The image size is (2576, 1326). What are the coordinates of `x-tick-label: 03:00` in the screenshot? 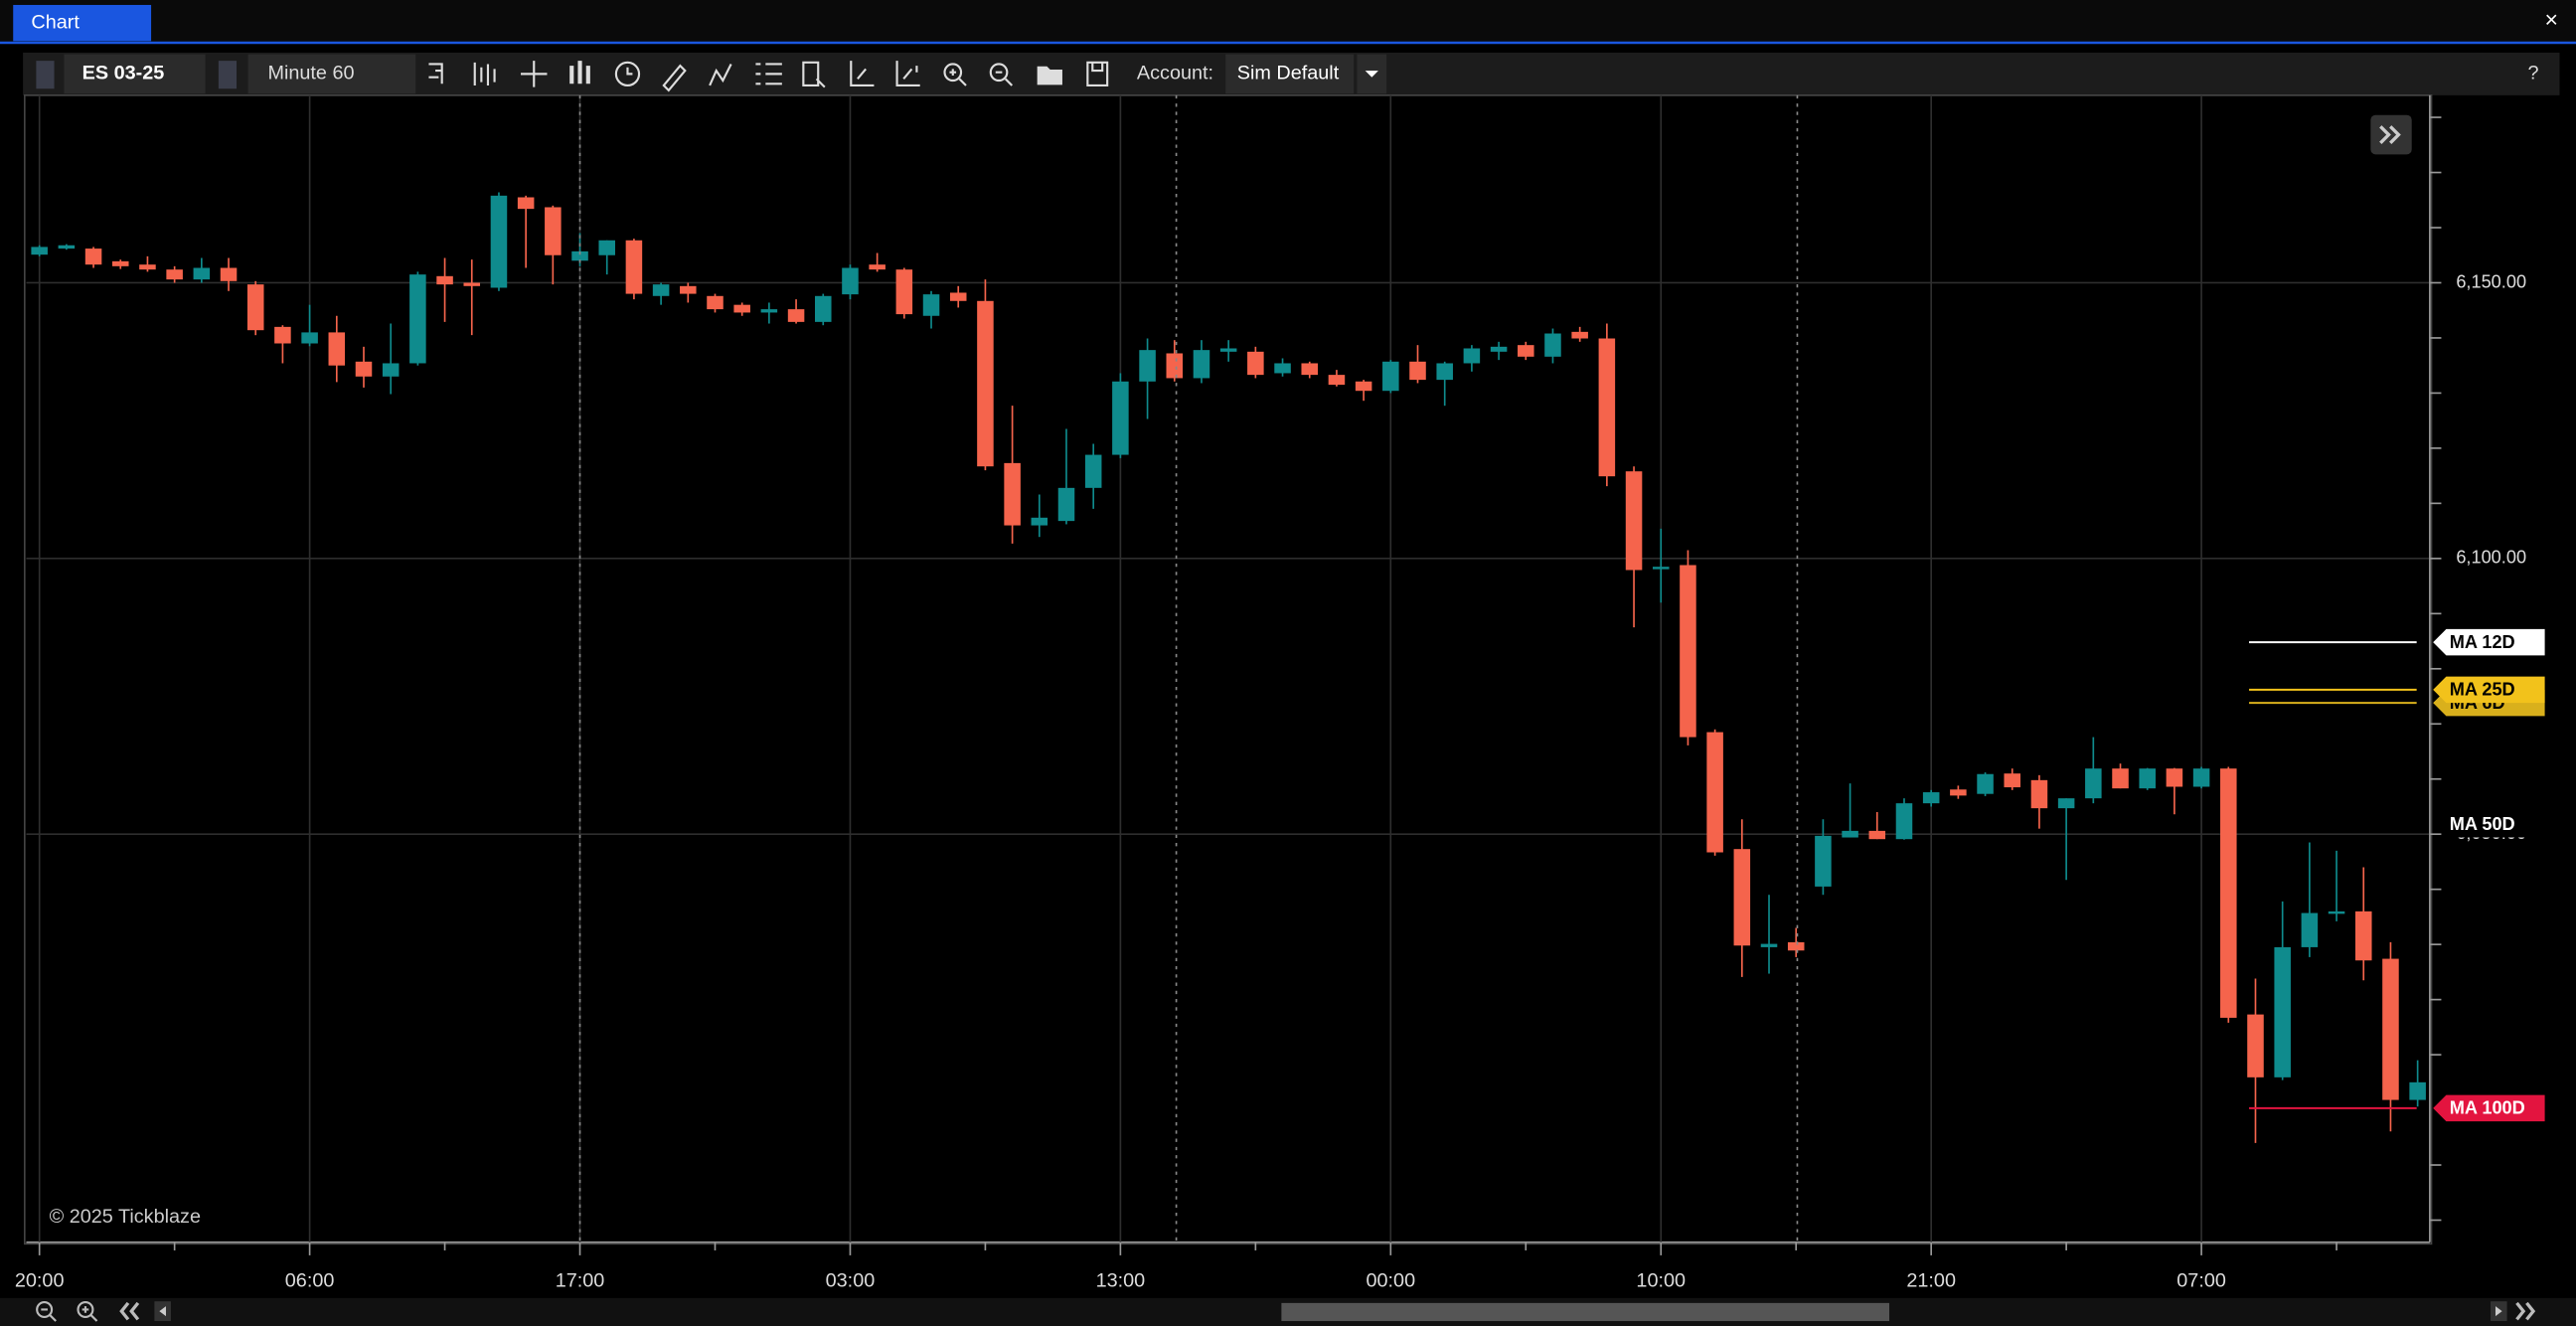 It's located at (851, 1281).